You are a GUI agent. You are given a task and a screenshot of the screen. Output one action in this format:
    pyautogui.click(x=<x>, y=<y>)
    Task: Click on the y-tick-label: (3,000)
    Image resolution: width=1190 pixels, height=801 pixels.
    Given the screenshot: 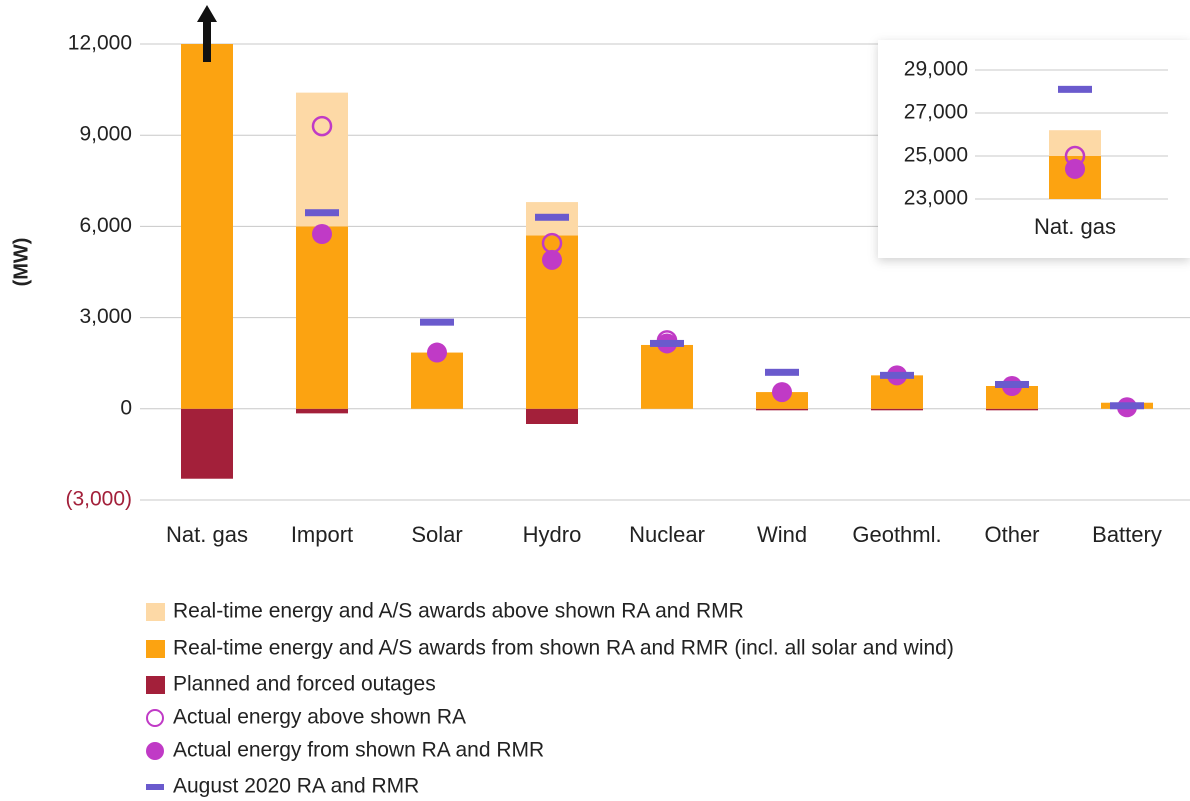 What is the action you would take?
    pyautogui.click(x=98, y=499)
    